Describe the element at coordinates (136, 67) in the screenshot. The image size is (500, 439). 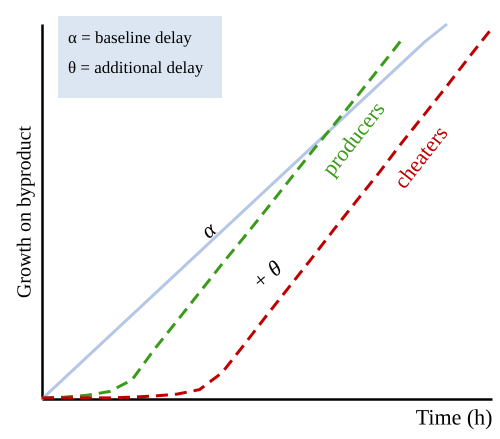
I see `annotation: θ = additional delay` at that location.